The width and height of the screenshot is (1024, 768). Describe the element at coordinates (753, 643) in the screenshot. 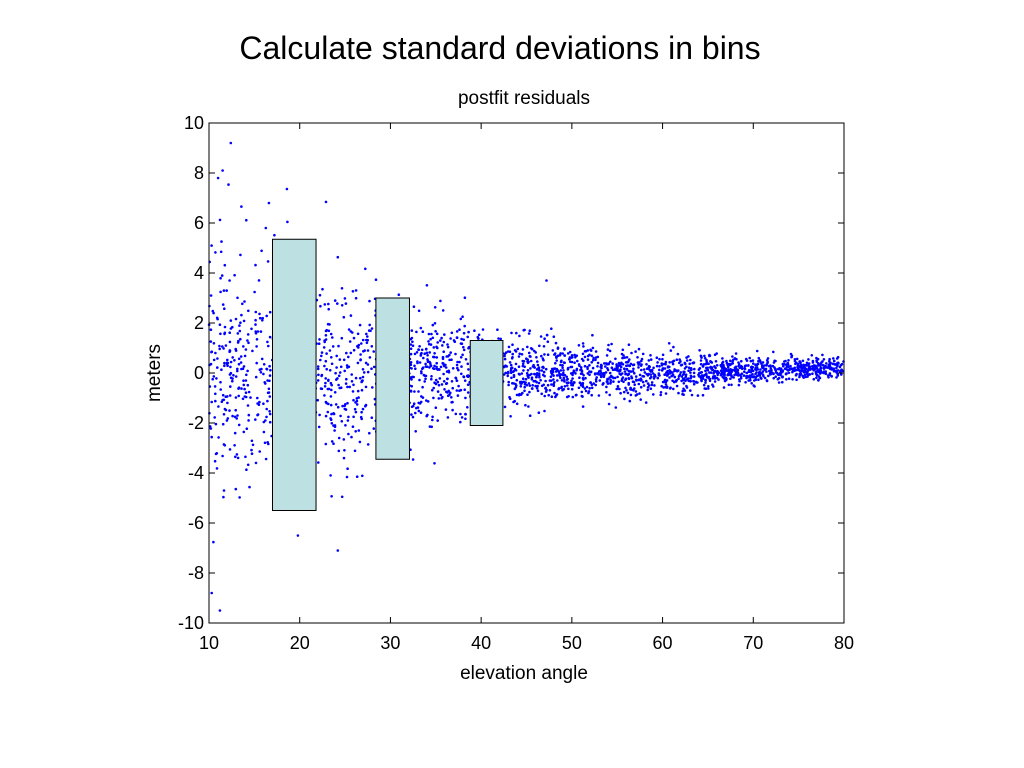

I see `x-tick-label: 70` at that location.